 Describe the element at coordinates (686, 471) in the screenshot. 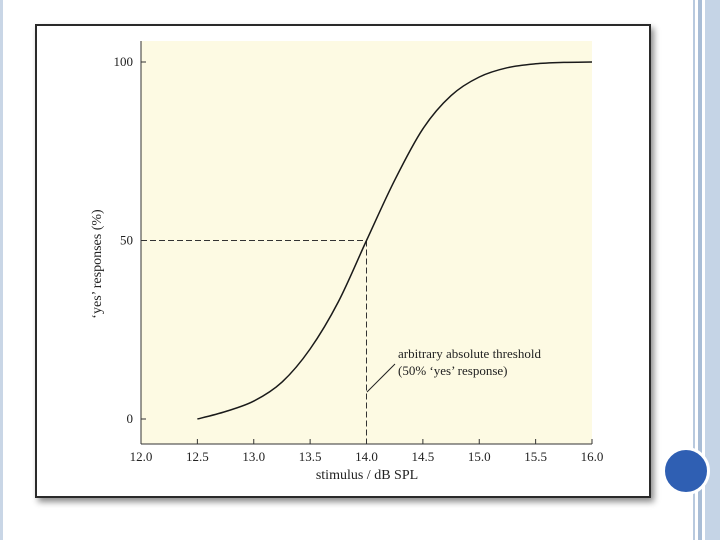

I see `slide-accent-dot` at that location.